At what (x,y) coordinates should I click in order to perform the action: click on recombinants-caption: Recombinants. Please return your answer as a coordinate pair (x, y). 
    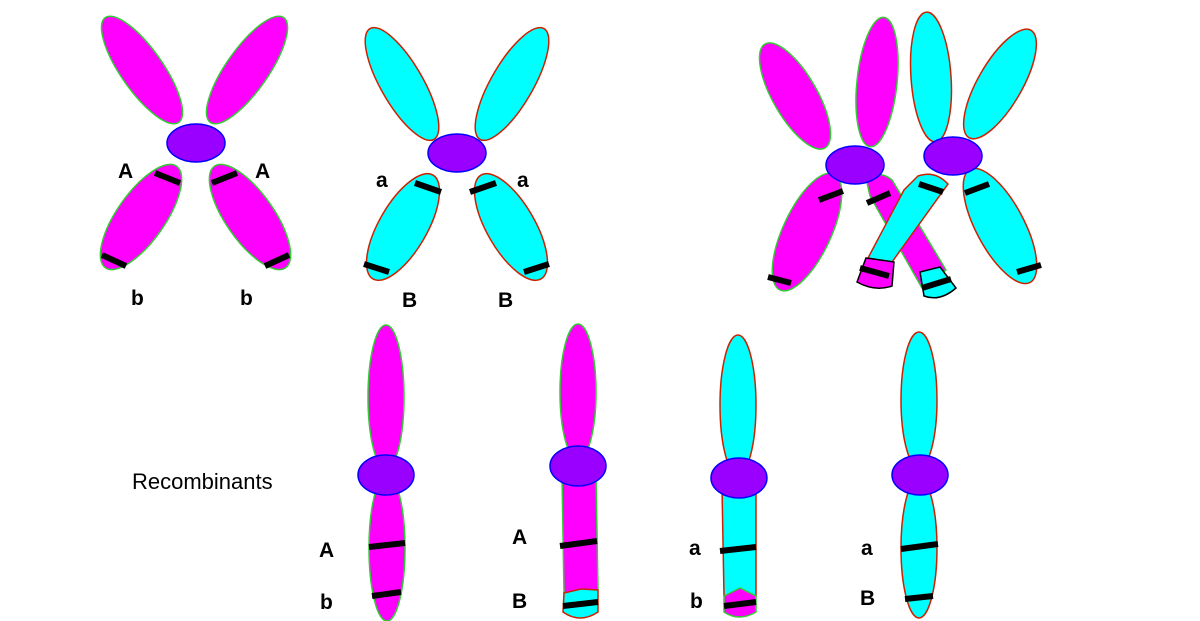
    Looking at the image, I should click on (202, 481).